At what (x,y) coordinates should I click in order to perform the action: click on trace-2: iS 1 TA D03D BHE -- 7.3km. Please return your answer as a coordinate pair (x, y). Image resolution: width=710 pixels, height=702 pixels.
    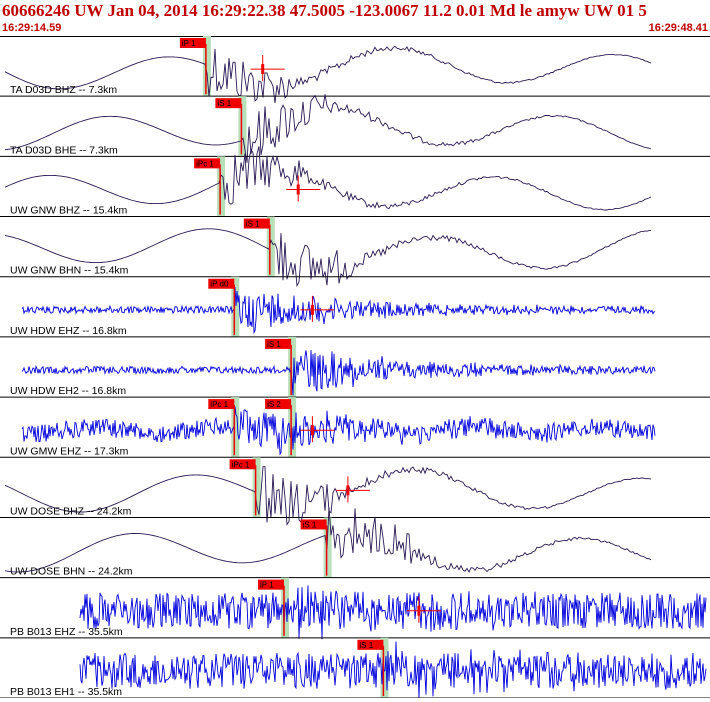
    Looking at the image, I should click on (355, 128).